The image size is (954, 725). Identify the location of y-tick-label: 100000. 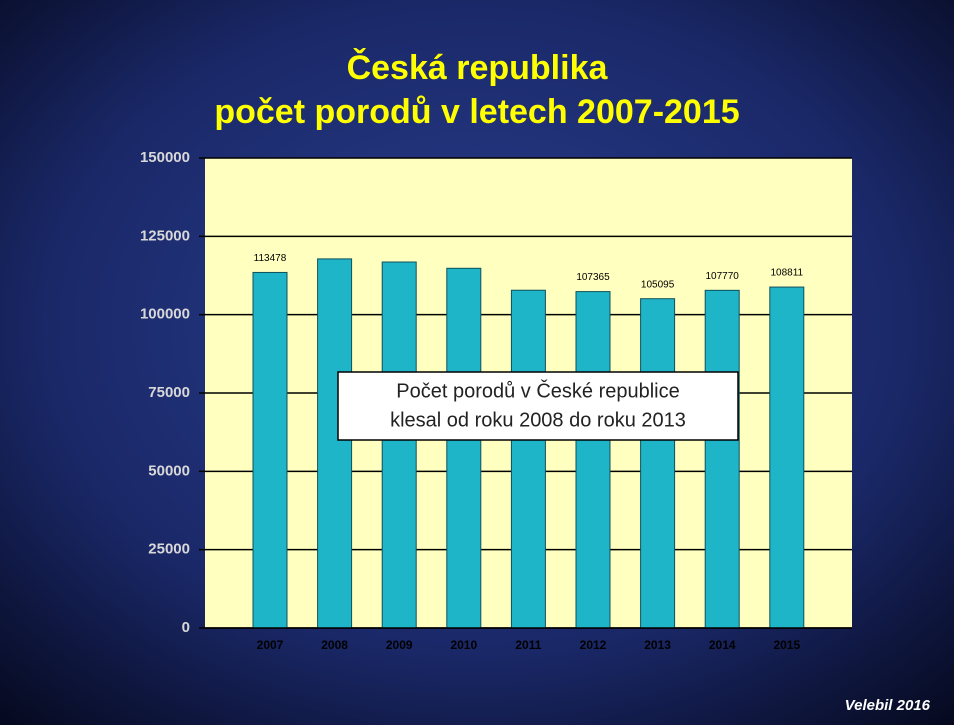
(165, 314).